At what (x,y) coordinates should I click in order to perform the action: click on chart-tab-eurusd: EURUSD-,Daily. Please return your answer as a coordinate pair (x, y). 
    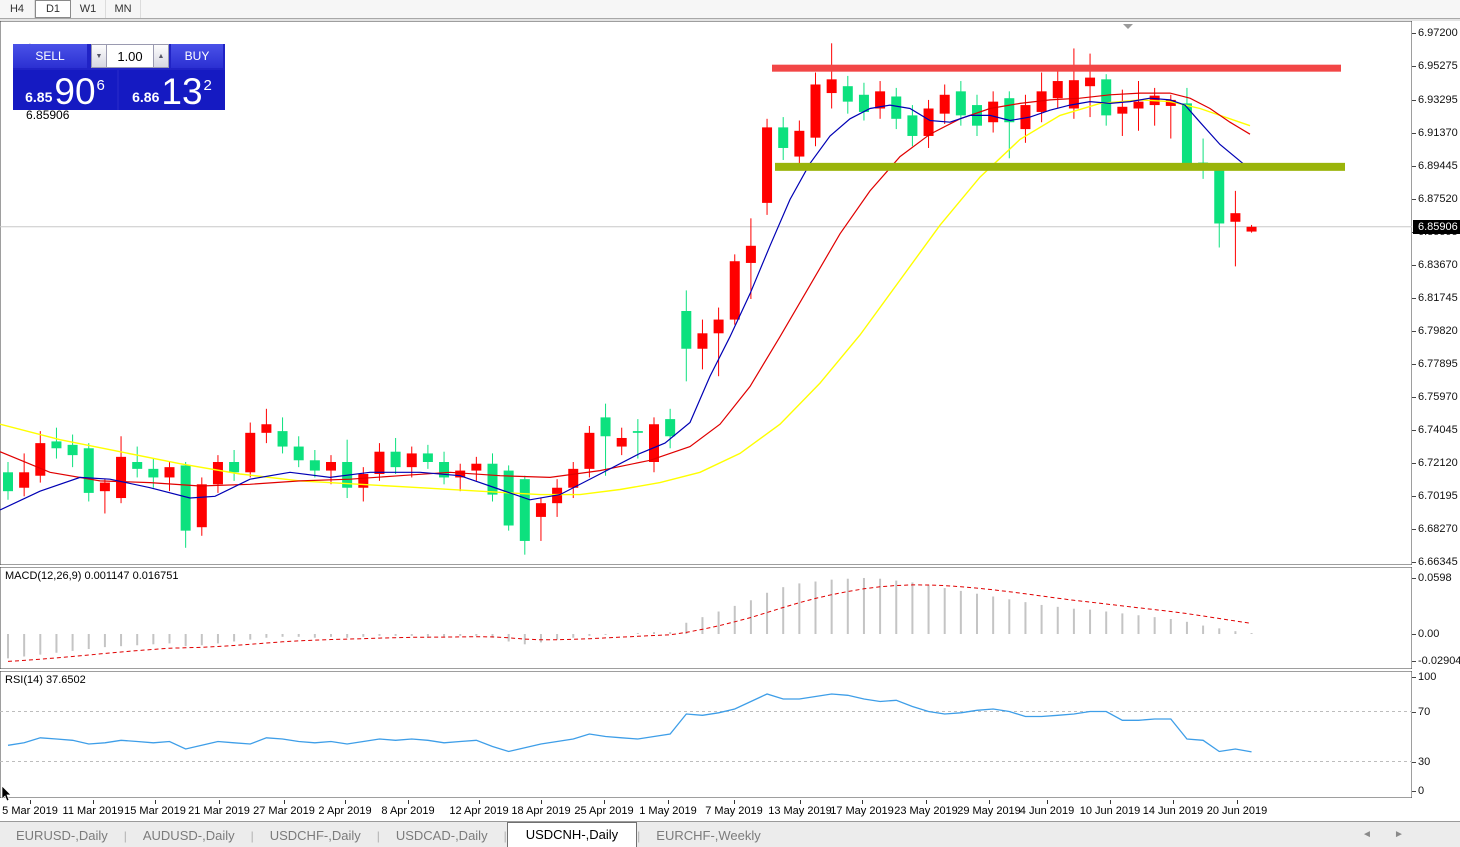
    Looking at the image, I should click on (62, 835).